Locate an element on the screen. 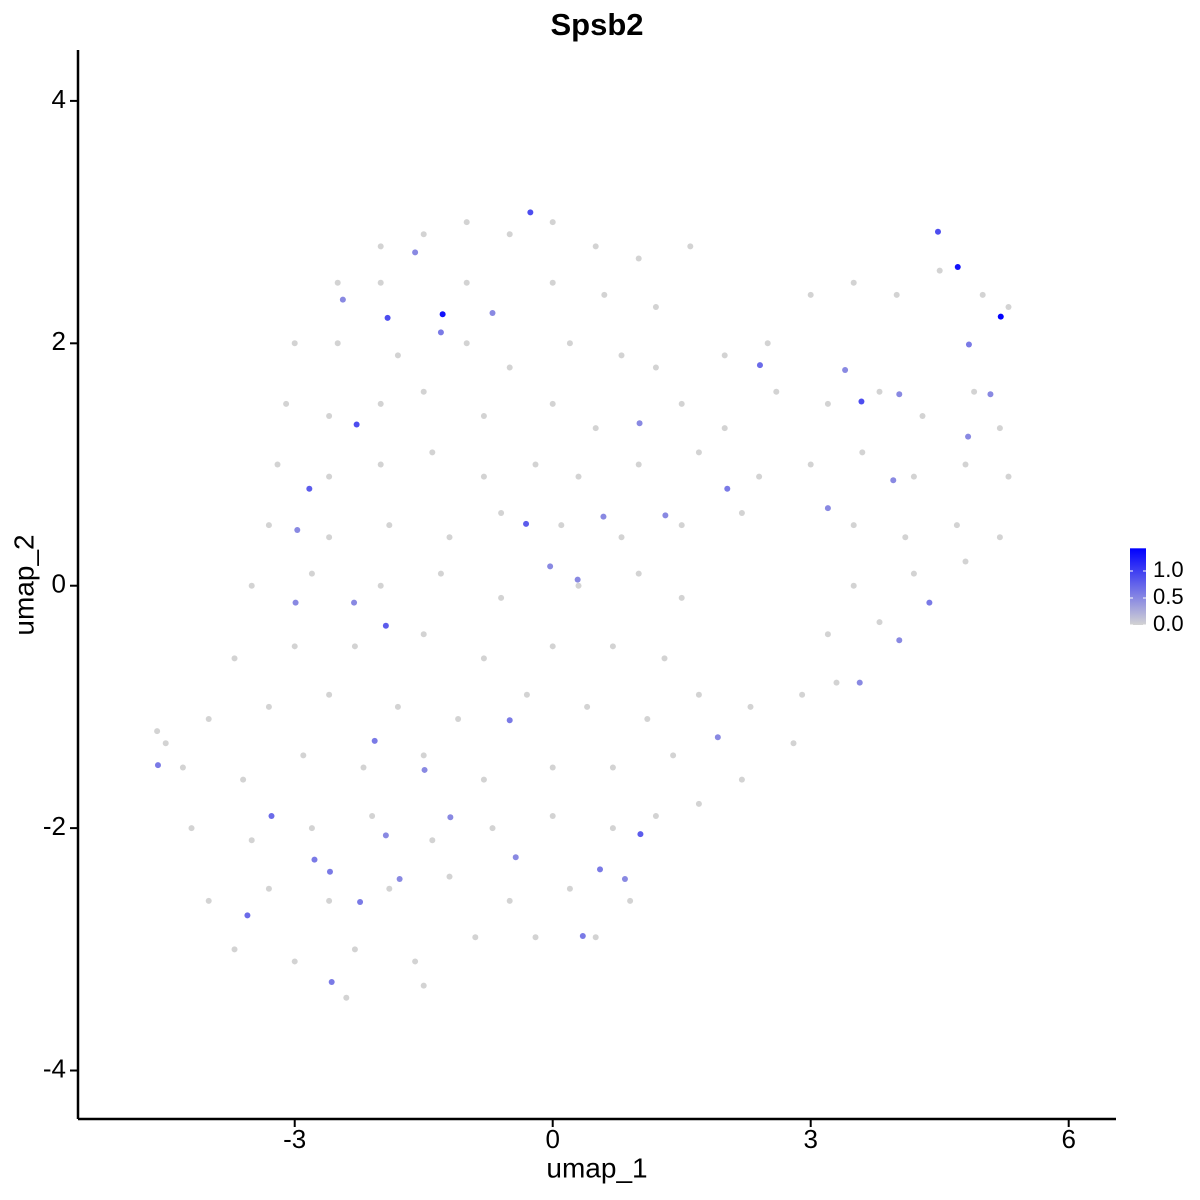  y-tick-label: 2 is located at coordinates (59, 341).